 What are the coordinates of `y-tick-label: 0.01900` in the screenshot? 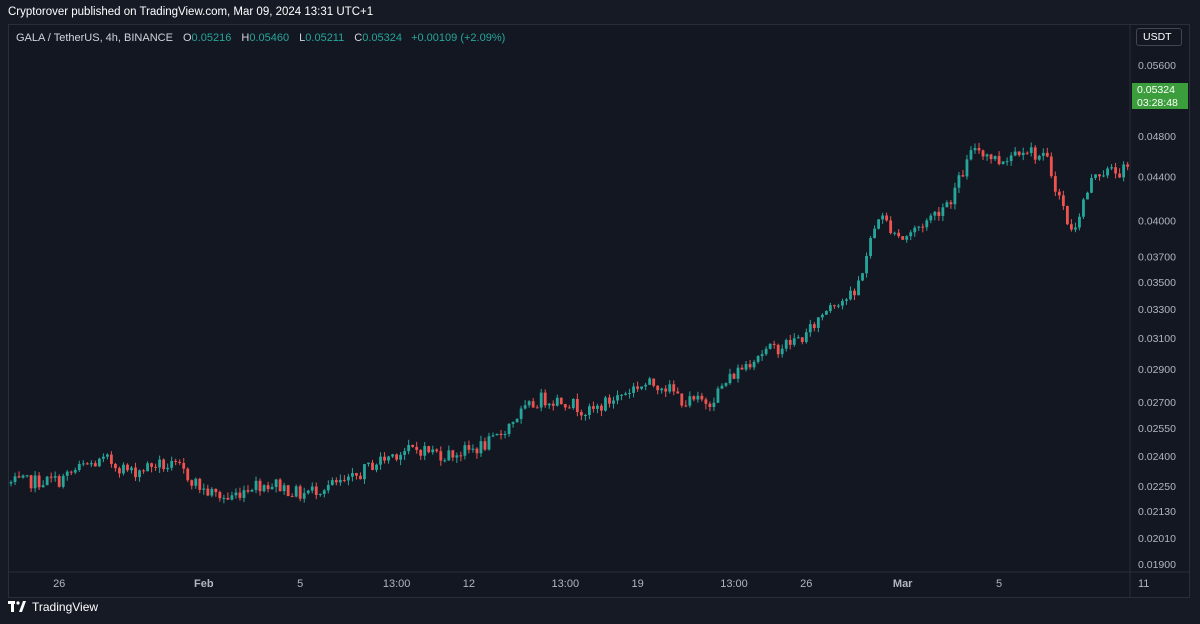 It's located at (1157, 565).